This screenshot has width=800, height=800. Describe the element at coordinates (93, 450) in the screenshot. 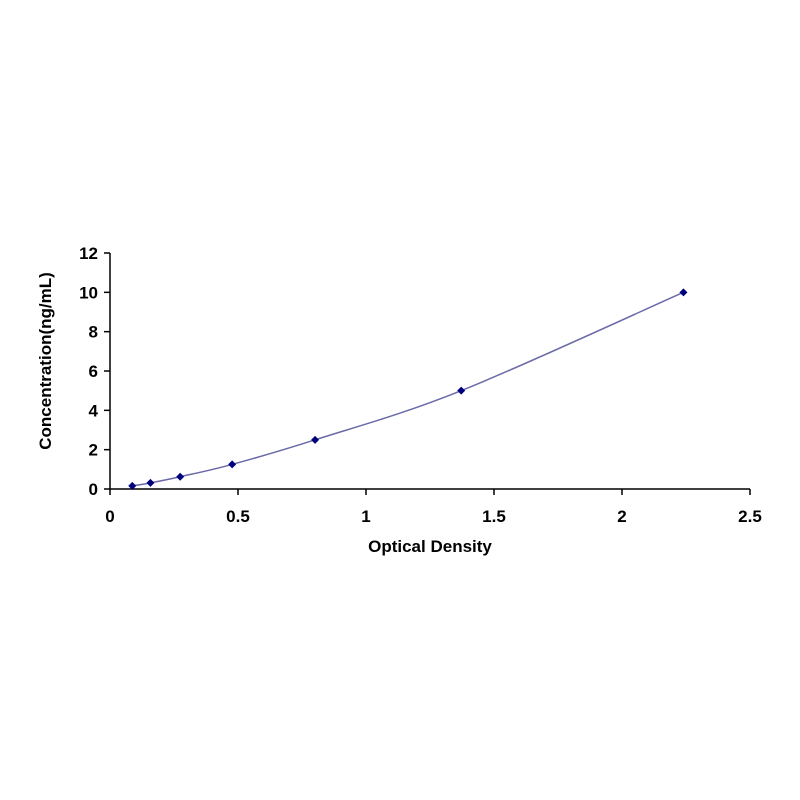

I see `y-tick-label: 2` at that location.